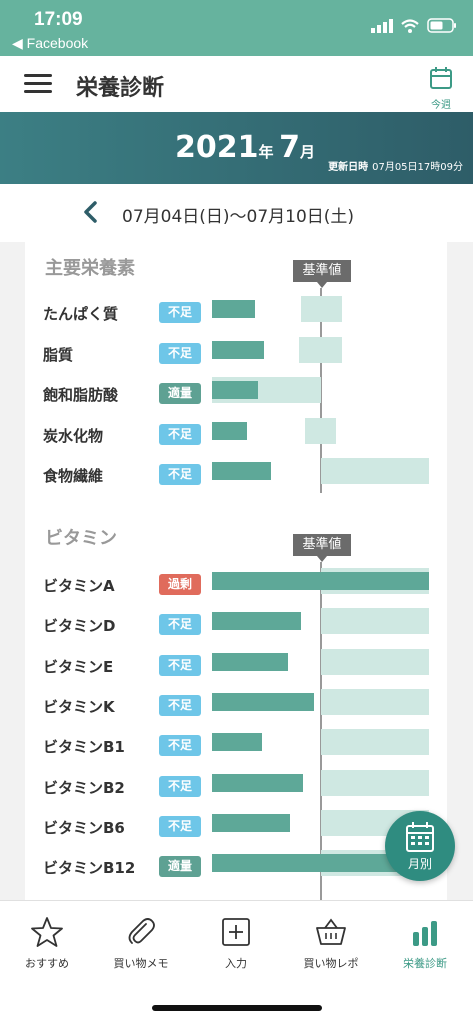 The height and width of the screenshot is (1024, 473). I want to click on nutrient-label: 炭水化物, so click(73, 435).